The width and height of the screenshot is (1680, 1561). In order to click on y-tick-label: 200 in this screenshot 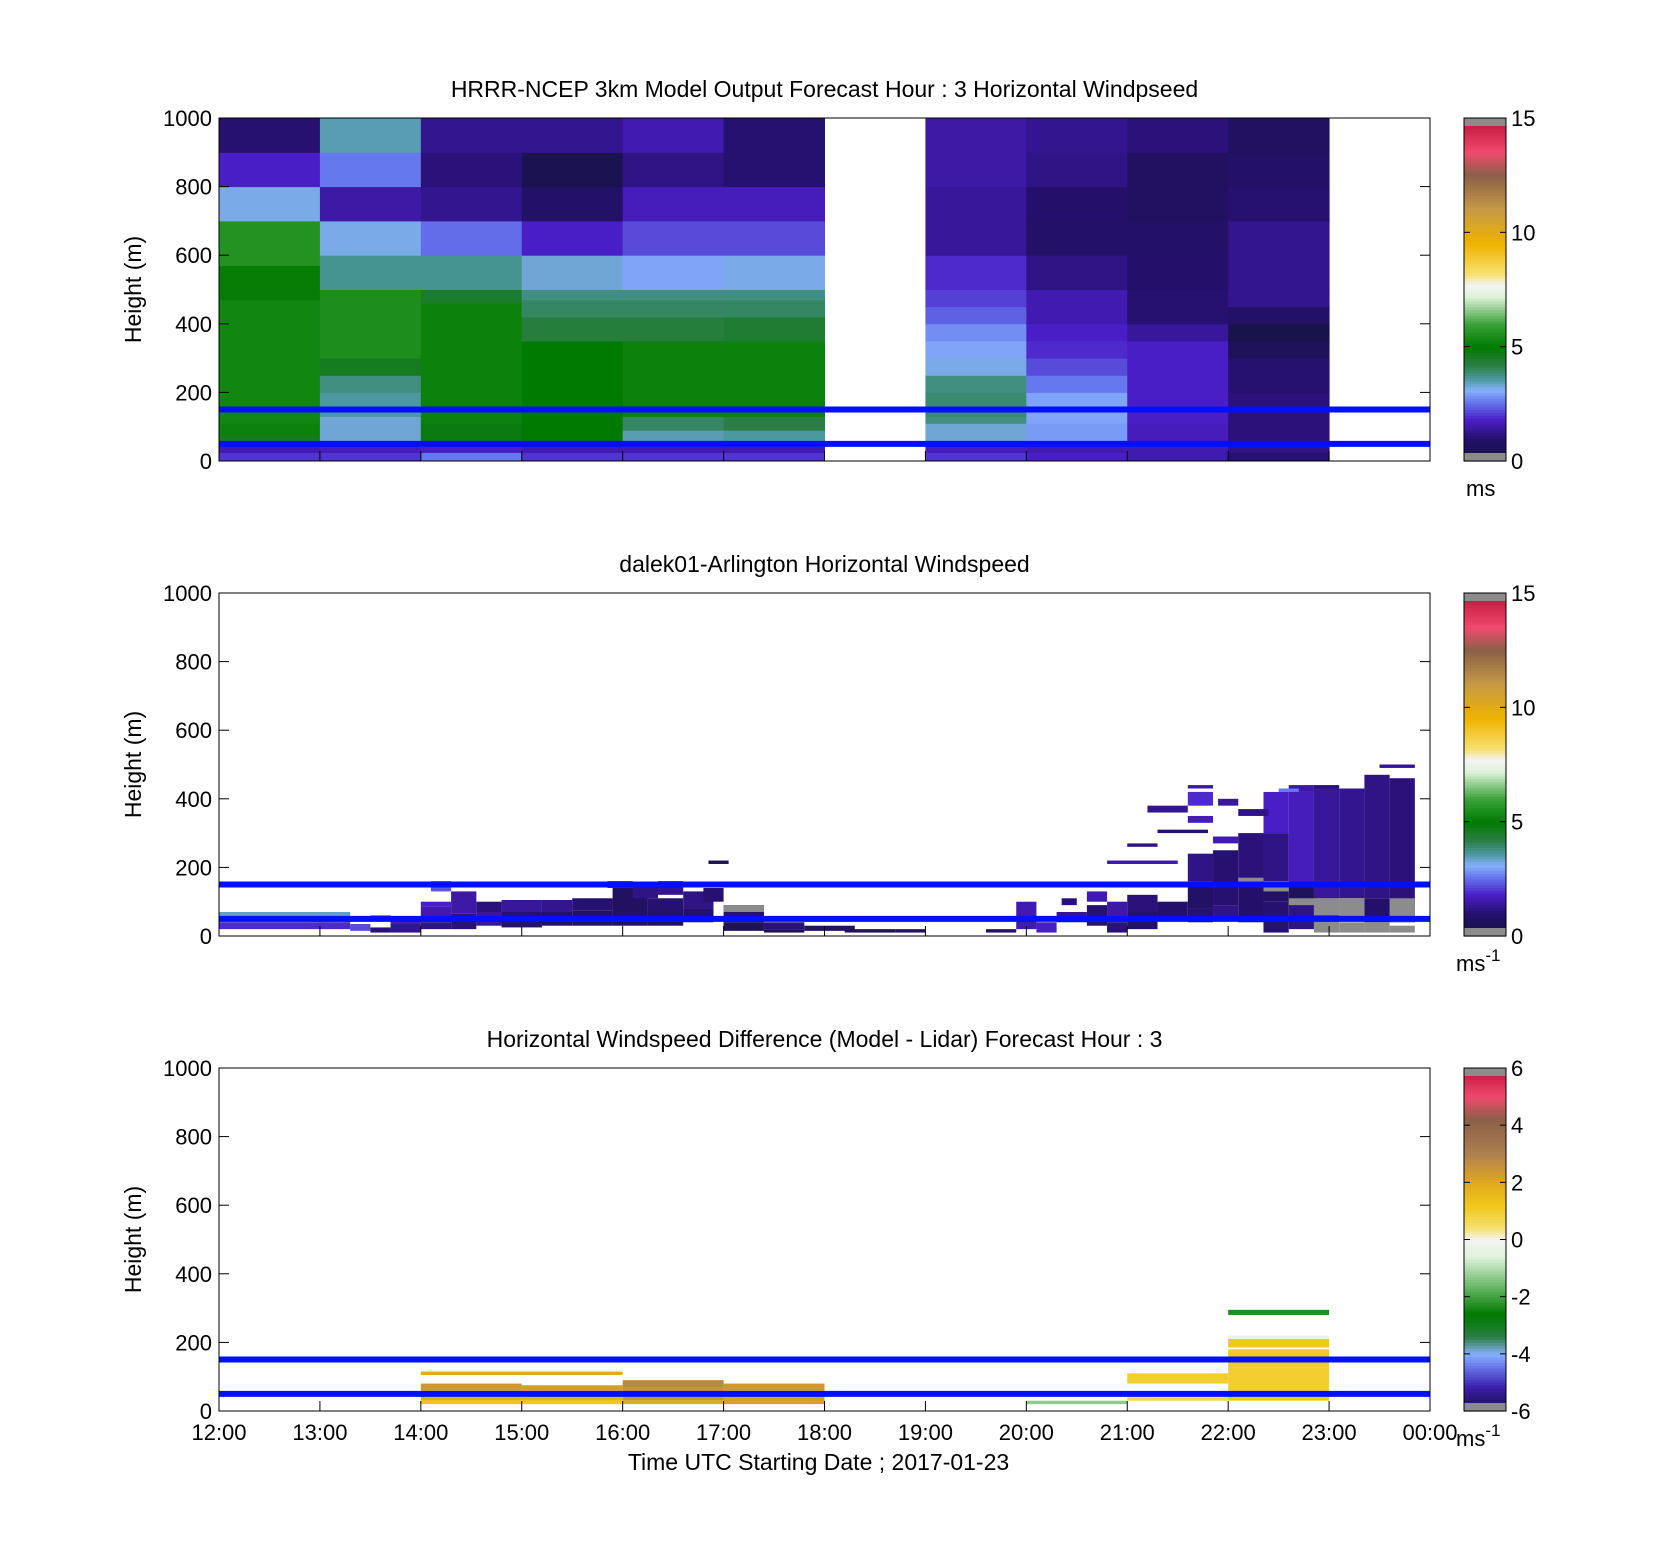, I will do `click(193, 392)`.